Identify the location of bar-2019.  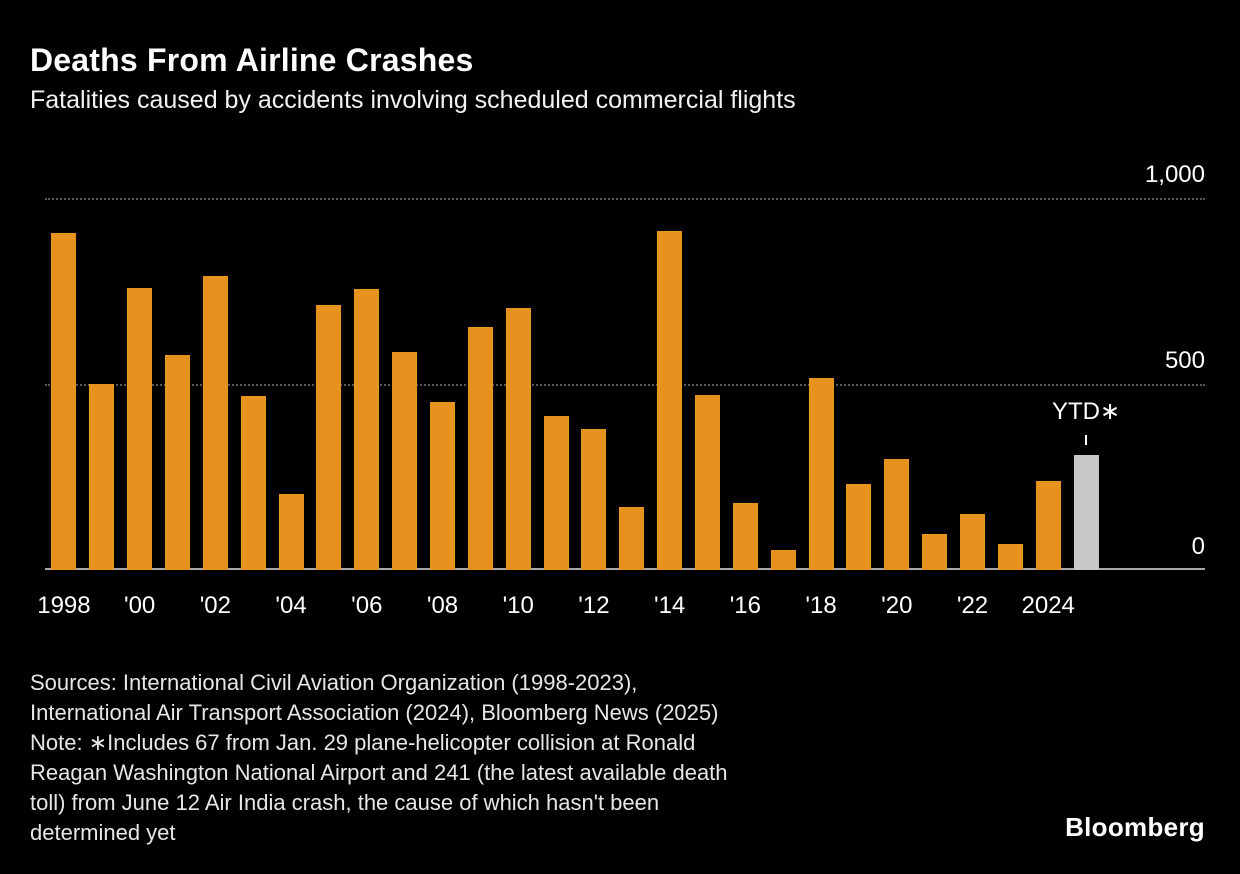
(859, 527).